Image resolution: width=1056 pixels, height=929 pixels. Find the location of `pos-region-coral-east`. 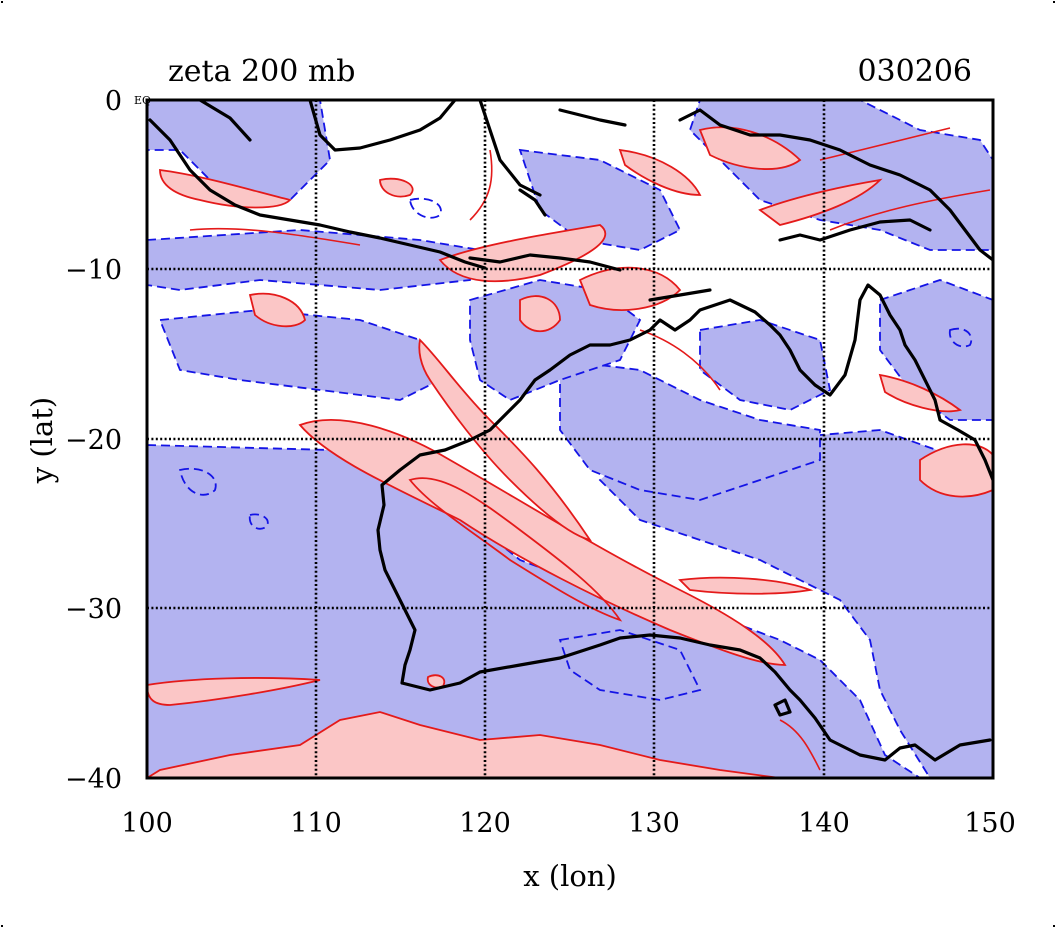

pos-region-coral-east is located at coordinates (956, 470).